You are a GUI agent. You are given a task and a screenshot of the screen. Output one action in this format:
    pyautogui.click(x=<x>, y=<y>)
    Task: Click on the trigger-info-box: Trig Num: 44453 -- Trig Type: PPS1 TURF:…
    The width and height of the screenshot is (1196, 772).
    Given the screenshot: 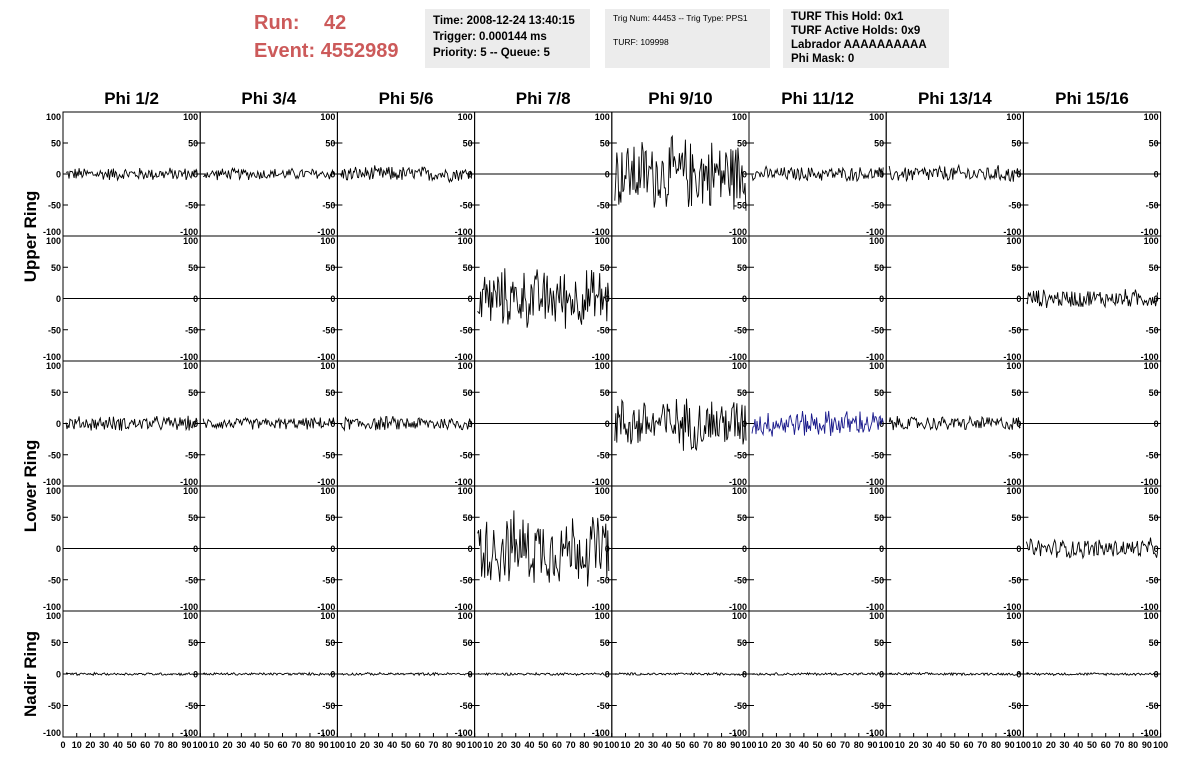 What is the action you would take?
    pyautogui.click(x=687, y=38)
    